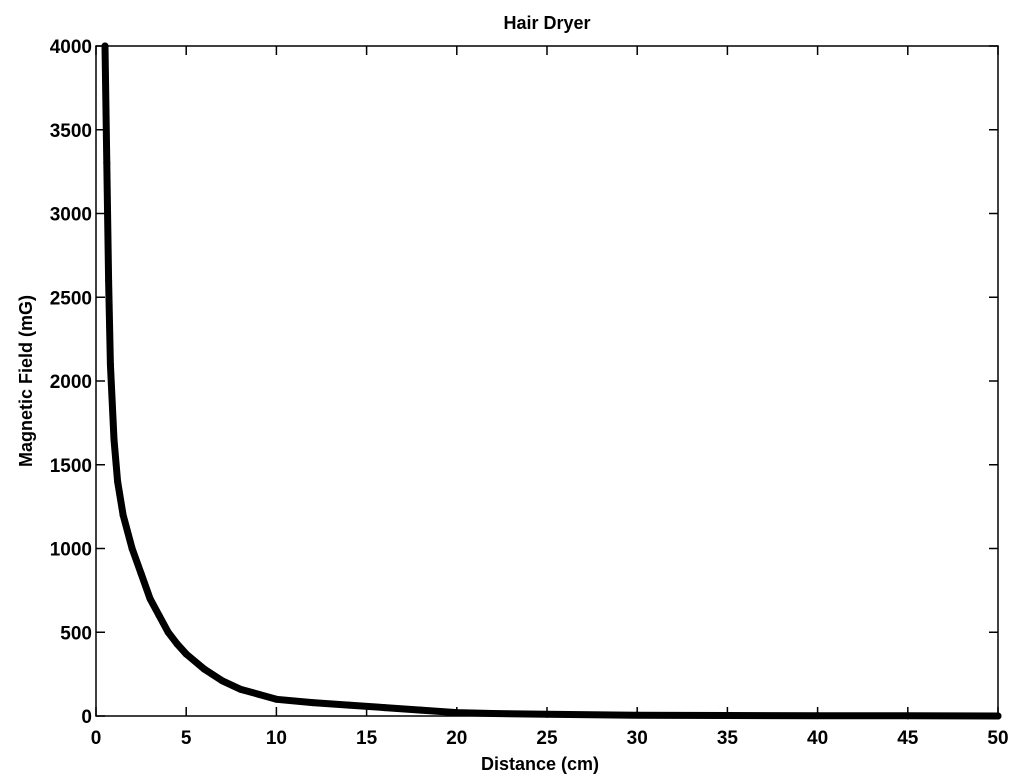 The height and width of the screenshot is (778, 1017). I want to click on x-tick-label: 50, so click(997, 738).